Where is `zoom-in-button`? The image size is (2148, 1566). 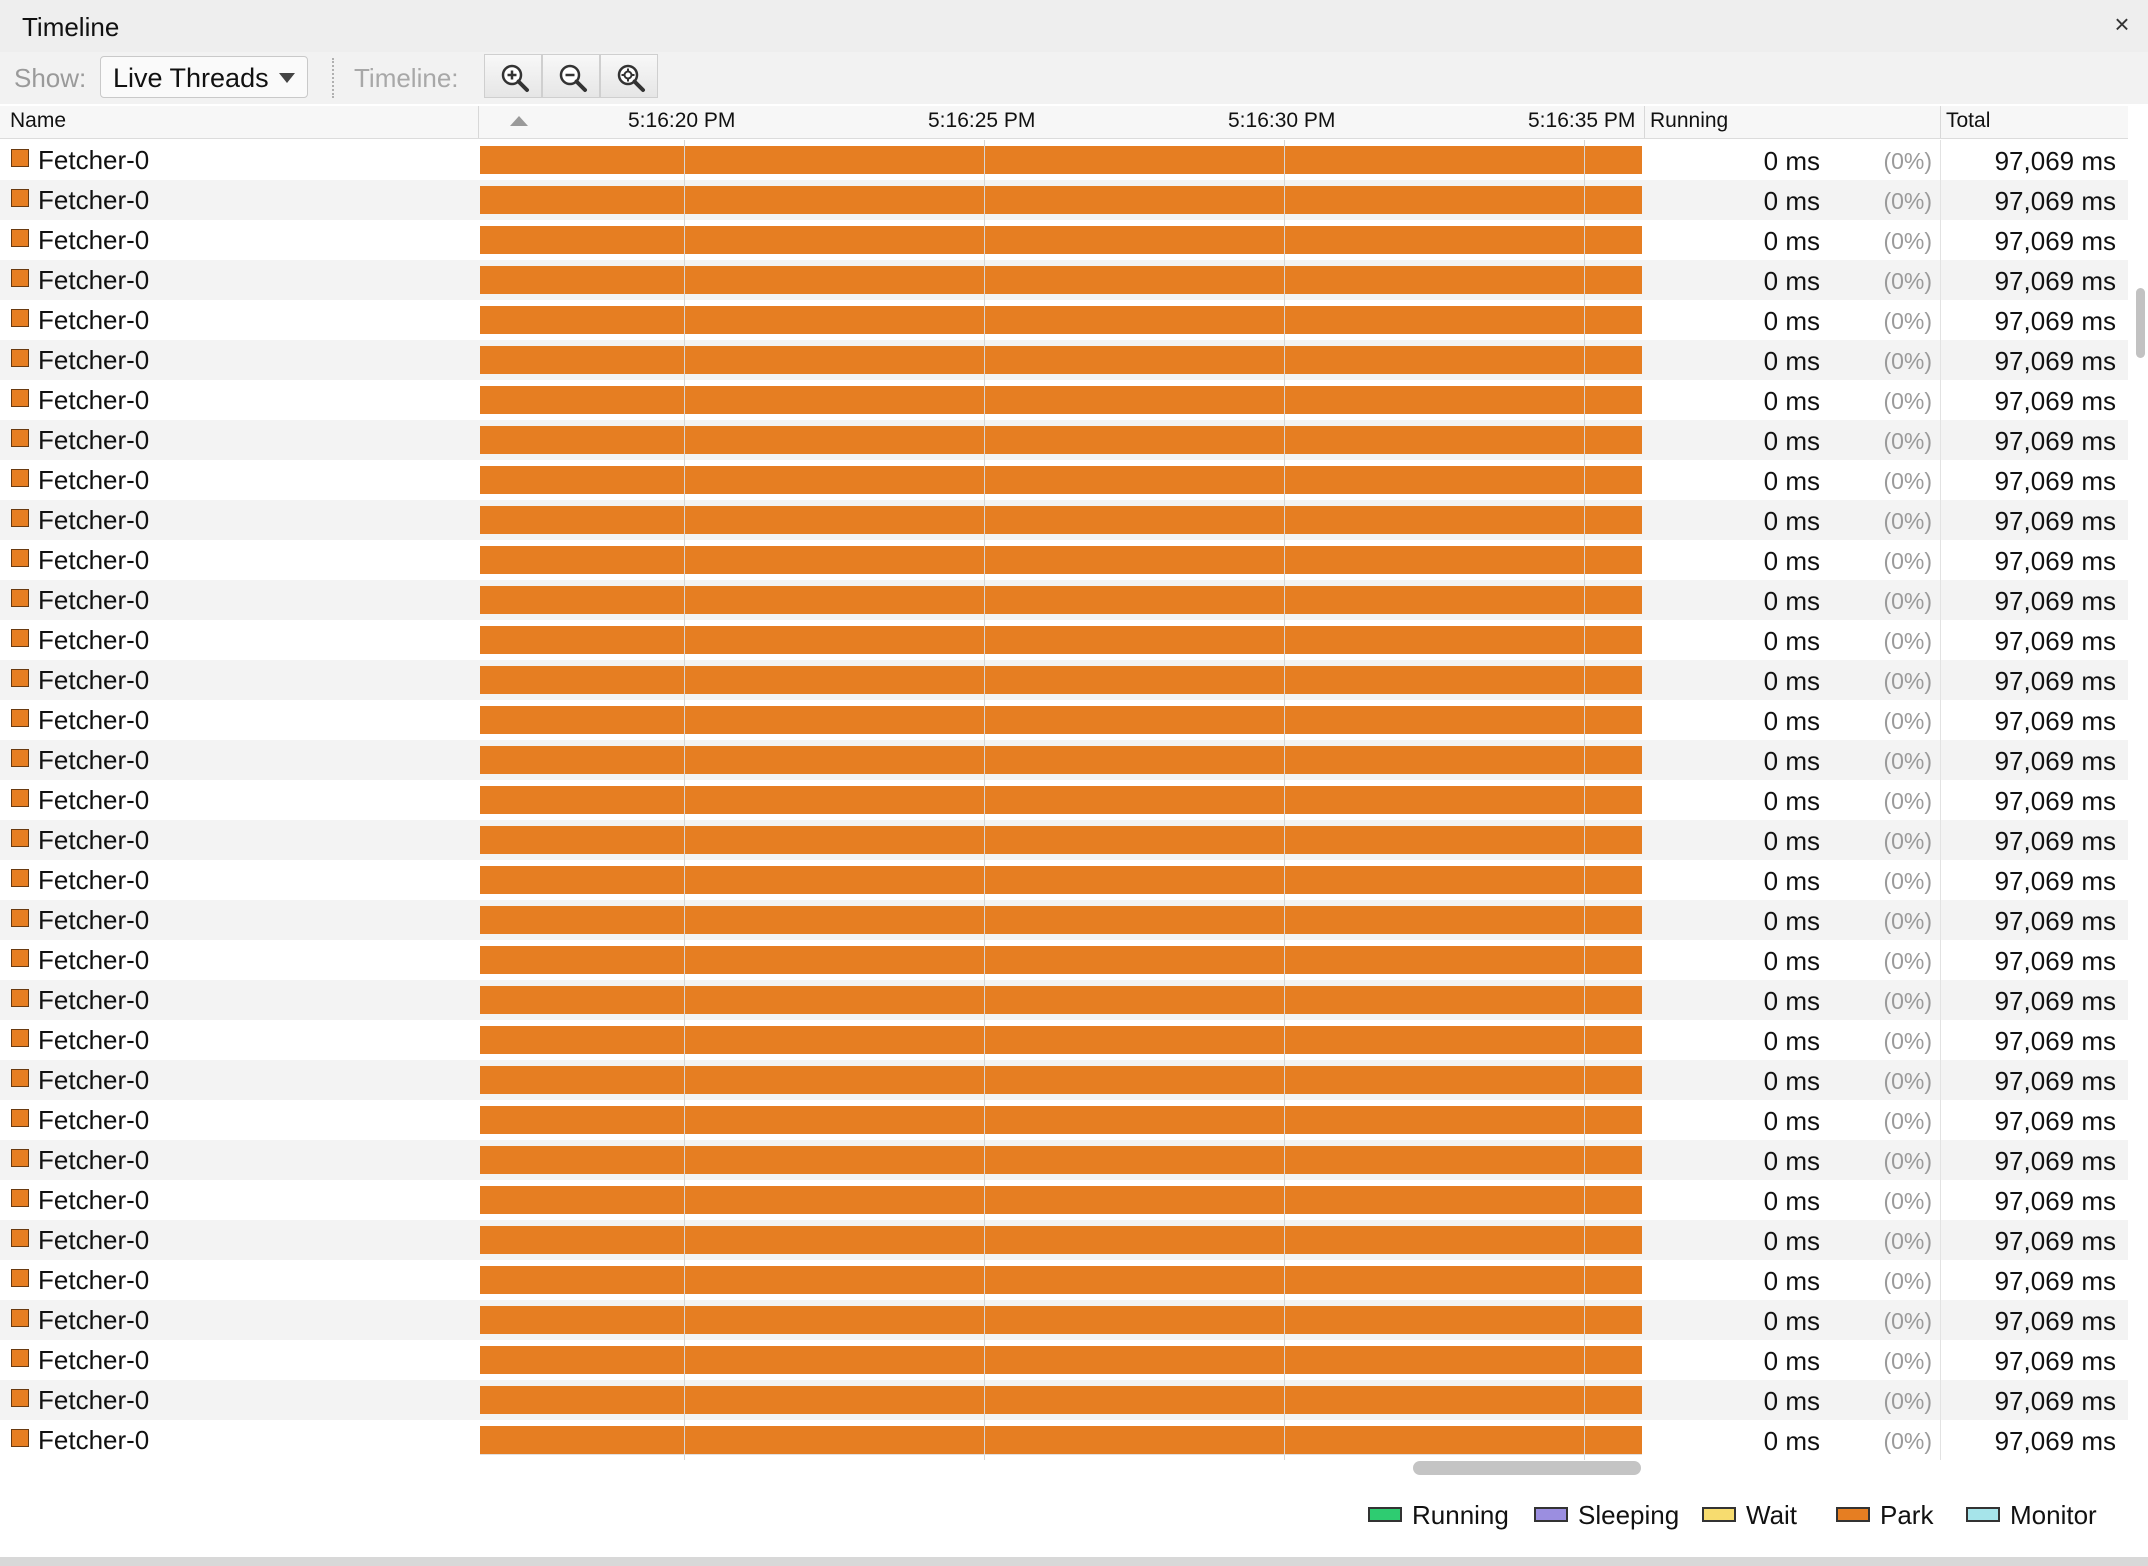 zoom-in-button is located at coordinates (513, 76).